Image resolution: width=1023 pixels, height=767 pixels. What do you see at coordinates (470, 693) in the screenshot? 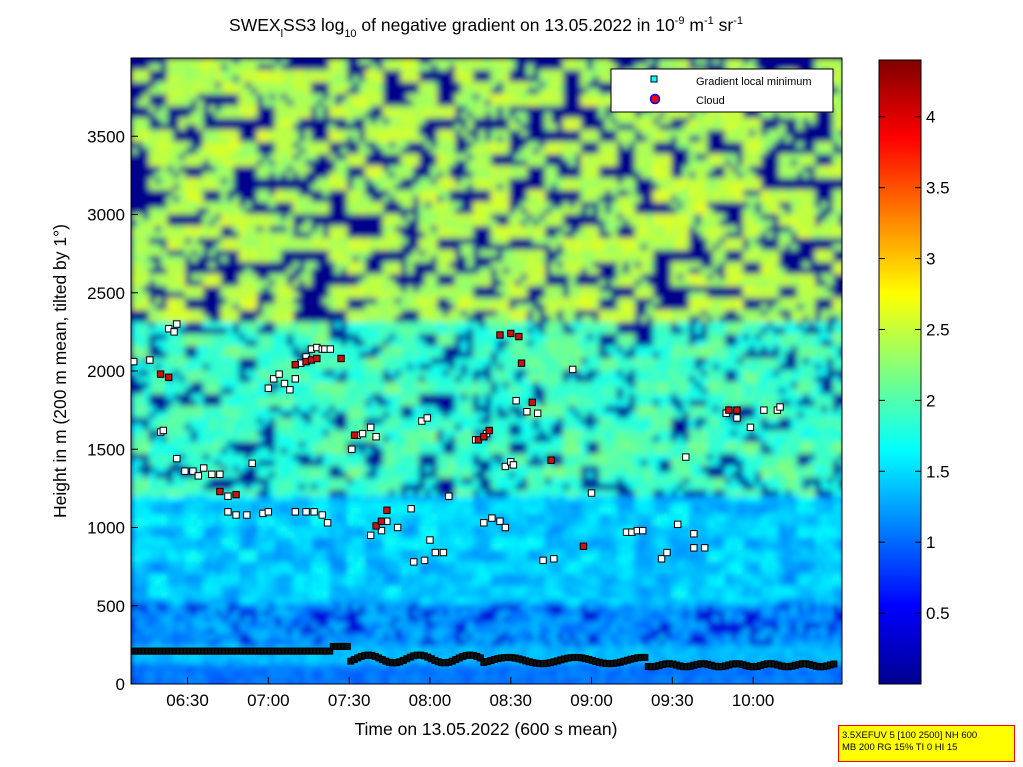
I see `x-axis: 06:30 07:00 07:30 08:00 08:30 09:00 09:30 10:00` at bounding box center [470, 693].